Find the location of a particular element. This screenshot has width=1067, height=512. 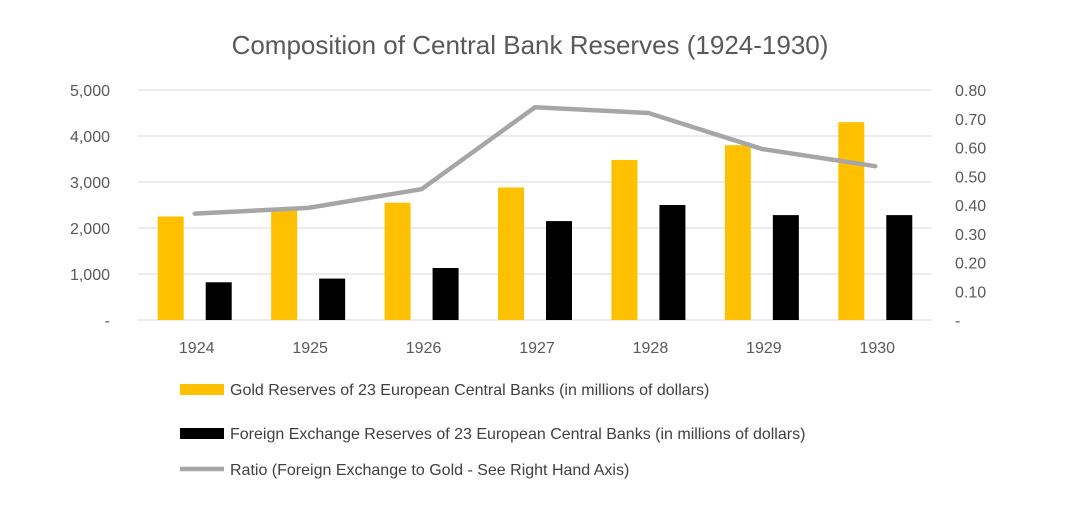

left-axis-tick-label: 3,000 is located at coordinates (90, 183).